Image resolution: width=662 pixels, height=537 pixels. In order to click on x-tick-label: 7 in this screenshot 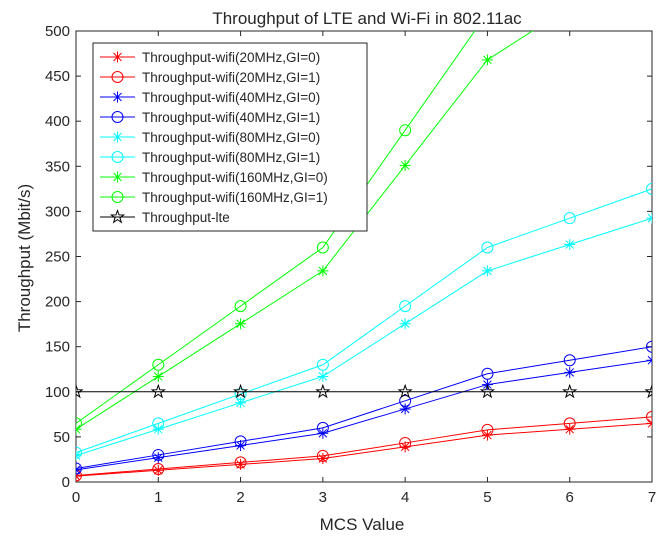, I will do `click(652, 497)`.